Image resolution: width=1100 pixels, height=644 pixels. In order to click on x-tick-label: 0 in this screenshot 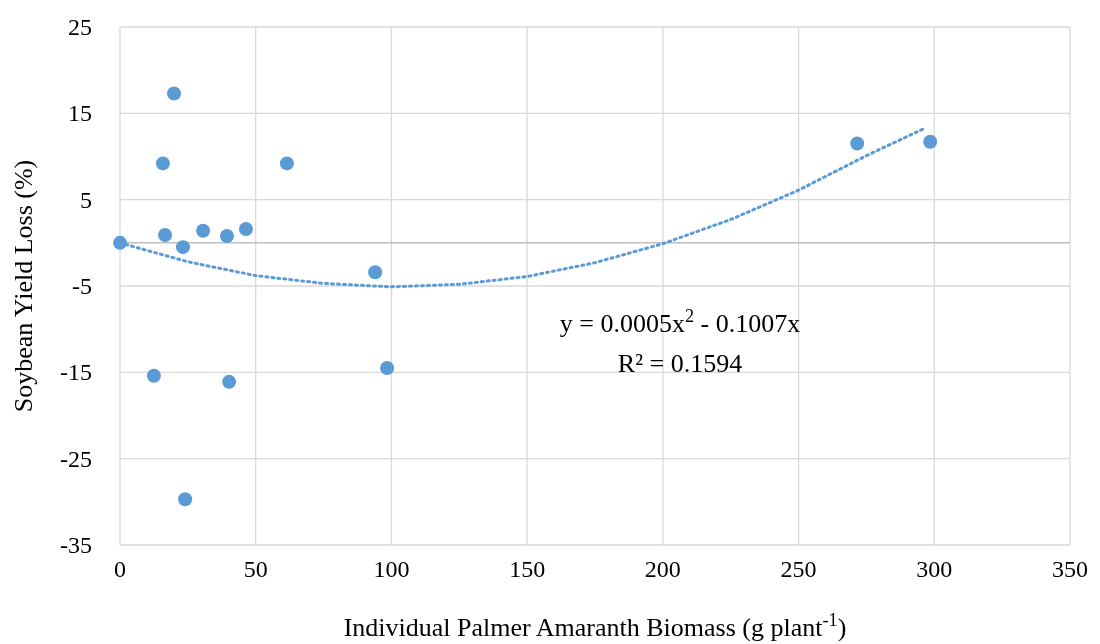, I will do `click(120, 569)`.